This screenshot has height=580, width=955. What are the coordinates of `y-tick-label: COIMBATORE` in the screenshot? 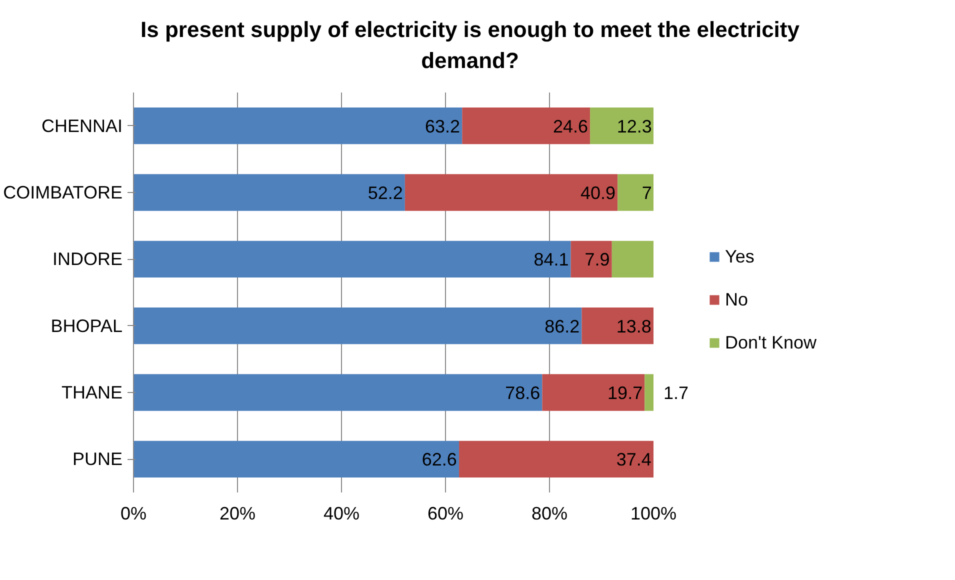 It's located at (63, 192).